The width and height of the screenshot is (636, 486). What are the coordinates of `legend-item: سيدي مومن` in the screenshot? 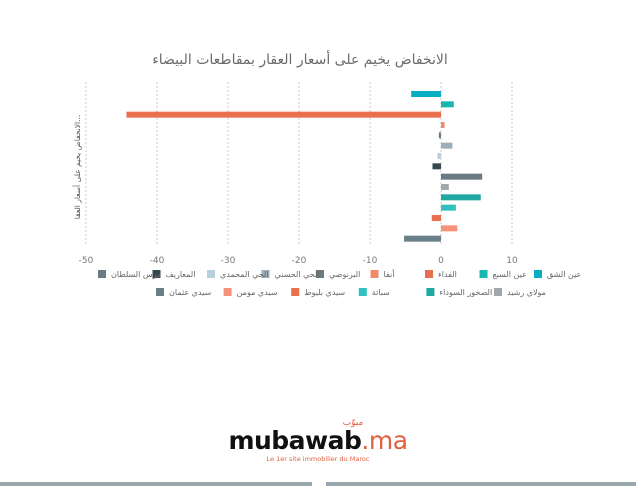 It's located at (250, 292).